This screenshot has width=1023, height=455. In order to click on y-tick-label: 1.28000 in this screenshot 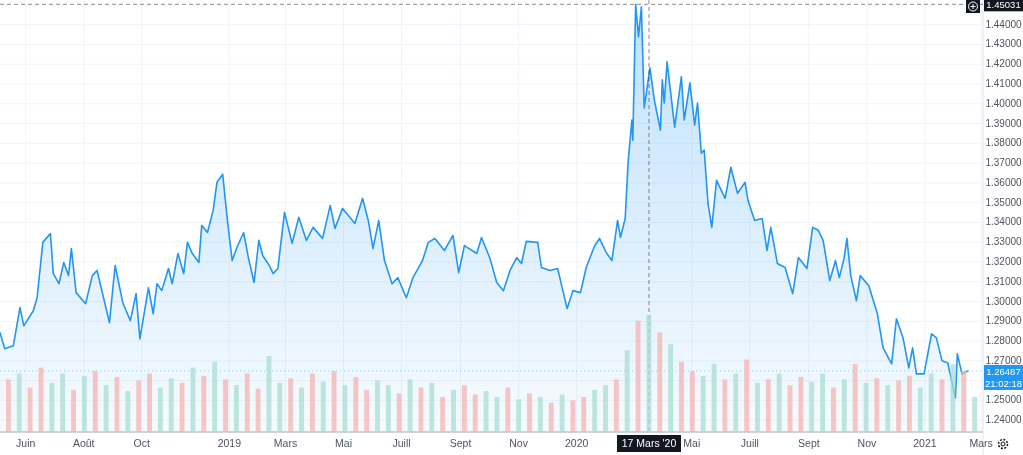, I will do `click(1004, 341)`.